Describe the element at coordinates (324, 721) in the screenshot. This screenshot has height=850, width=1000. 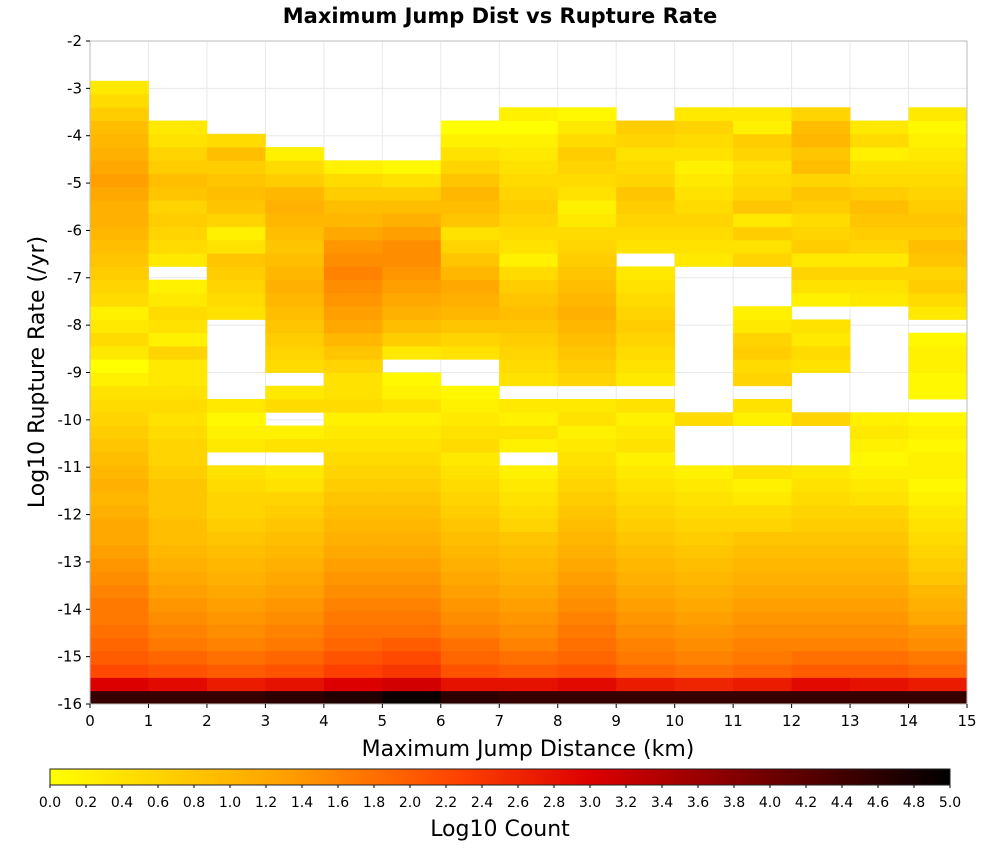
I see `x-tick-label: 4` at that location.